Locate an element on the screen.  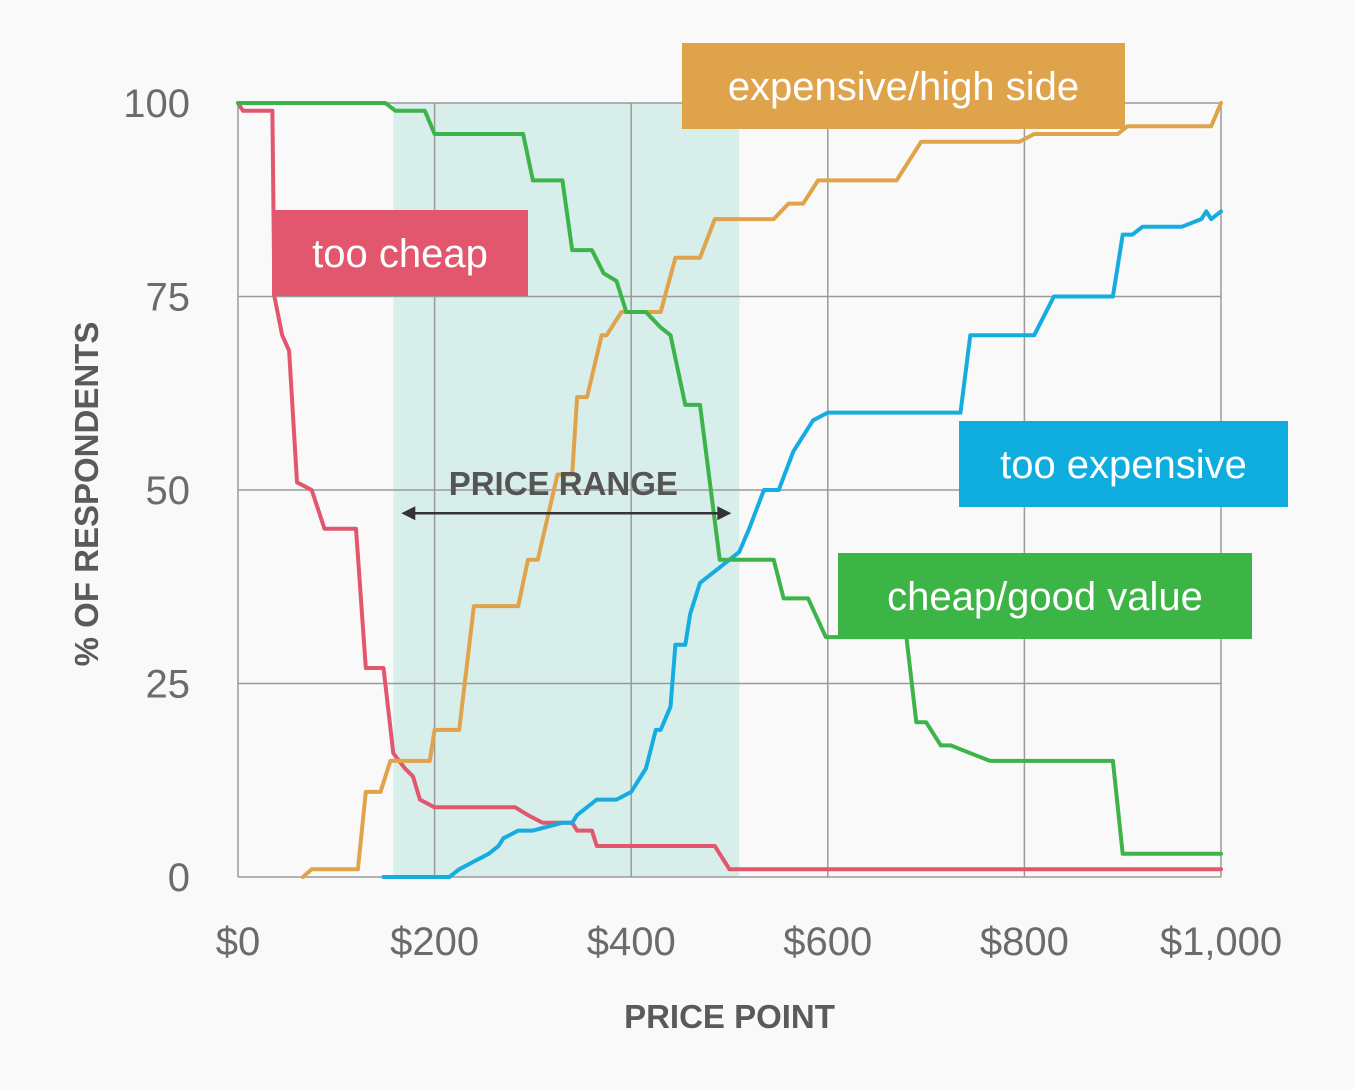
y-tick-label: 25 is located at coordinates (168, 685).